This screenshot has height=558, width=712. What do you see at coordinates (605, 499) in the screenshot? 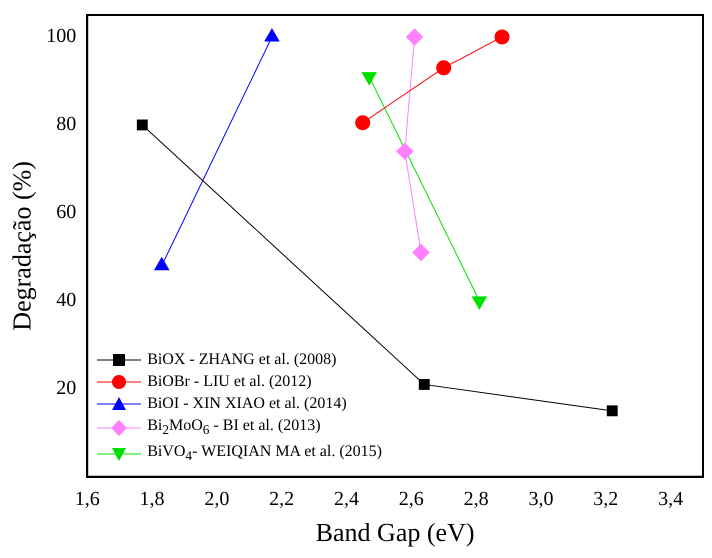
I see `x-tick-label: 3,2` at bounding box center [605, 499].